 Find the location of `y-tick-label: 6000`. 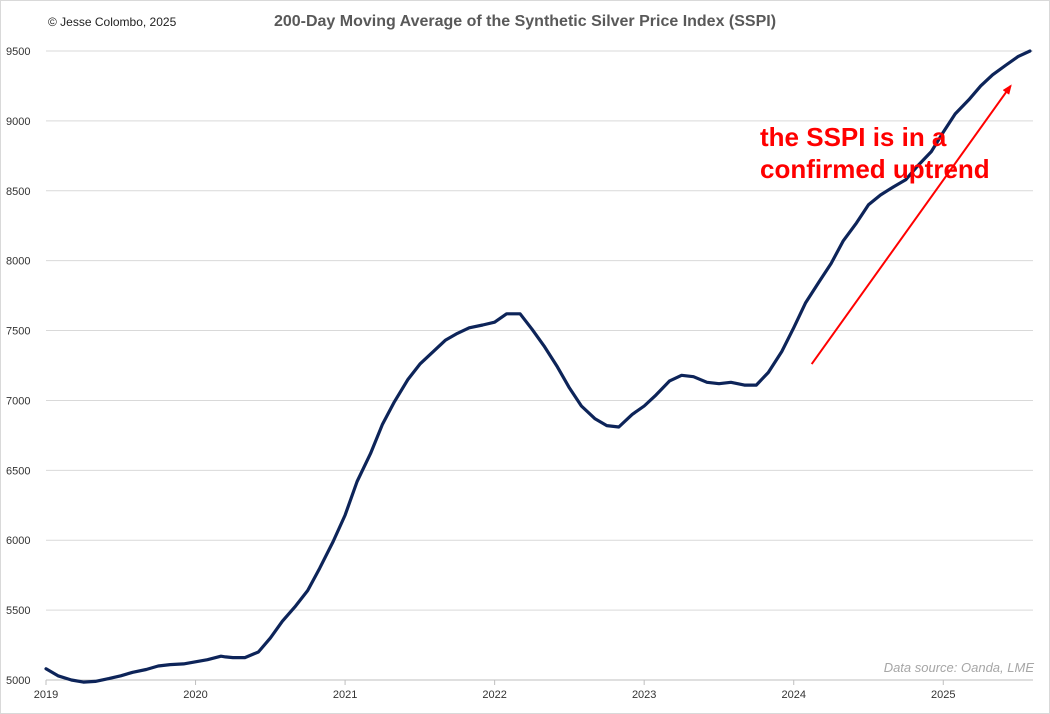

y-tick-label: 6000 is located at coordinates (18, 541).